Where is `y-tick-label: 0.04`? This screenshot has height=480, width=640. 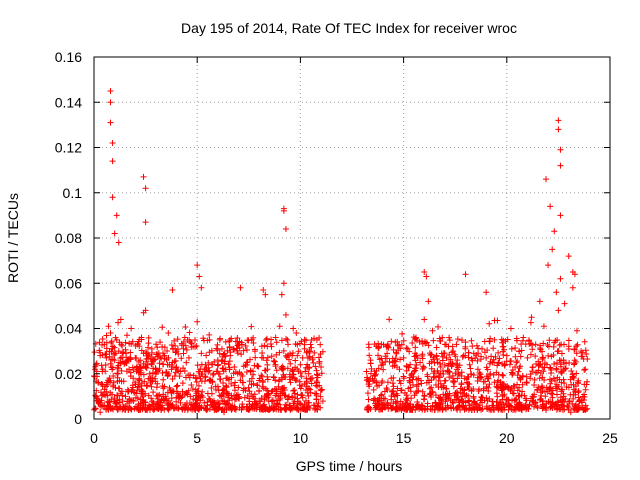 y-tick-label: 0.04 is located at coordinates (68, 329).